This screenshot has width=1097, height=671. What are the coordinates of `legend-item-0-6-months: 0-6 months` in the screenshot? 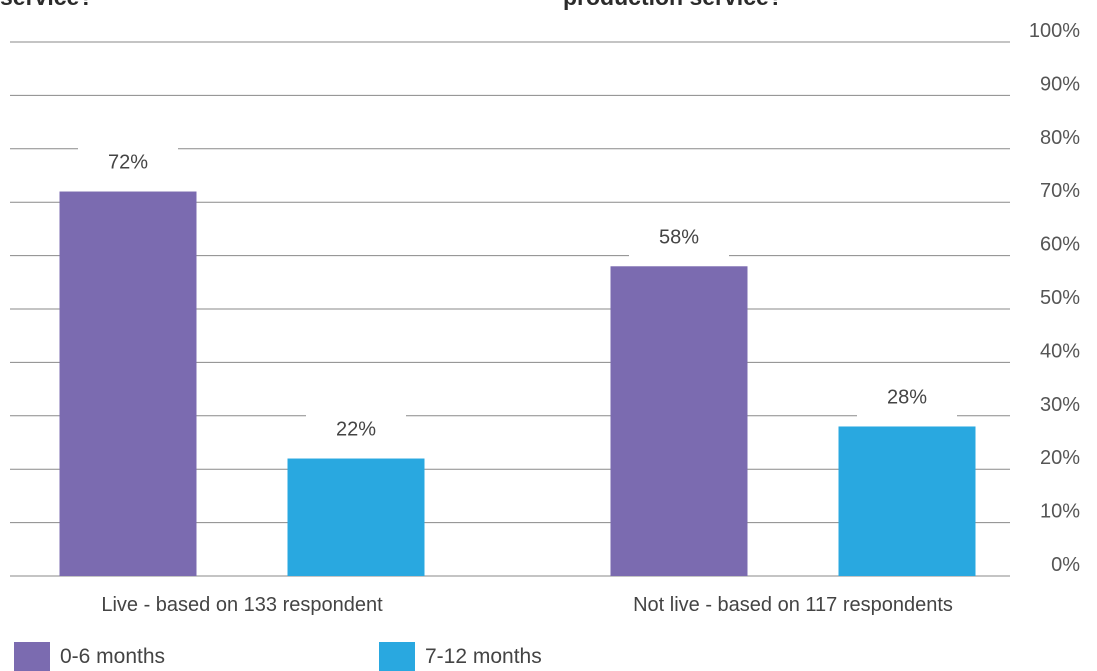 It's located at (89, 656).